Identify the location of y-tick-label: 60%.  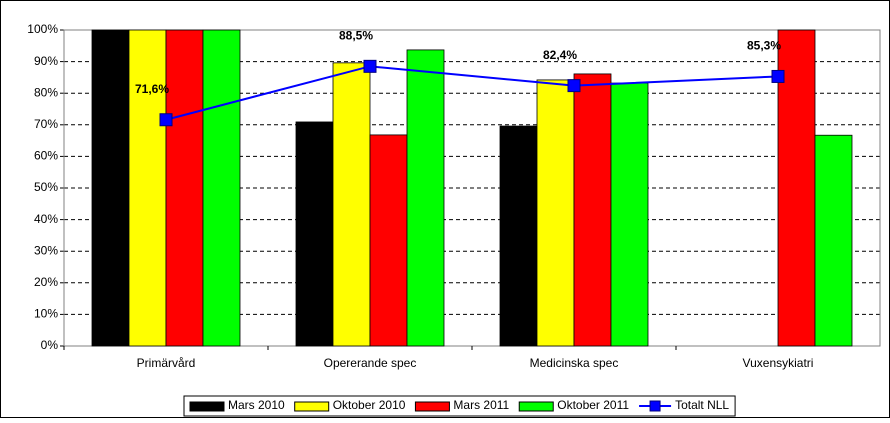
(46, 156).